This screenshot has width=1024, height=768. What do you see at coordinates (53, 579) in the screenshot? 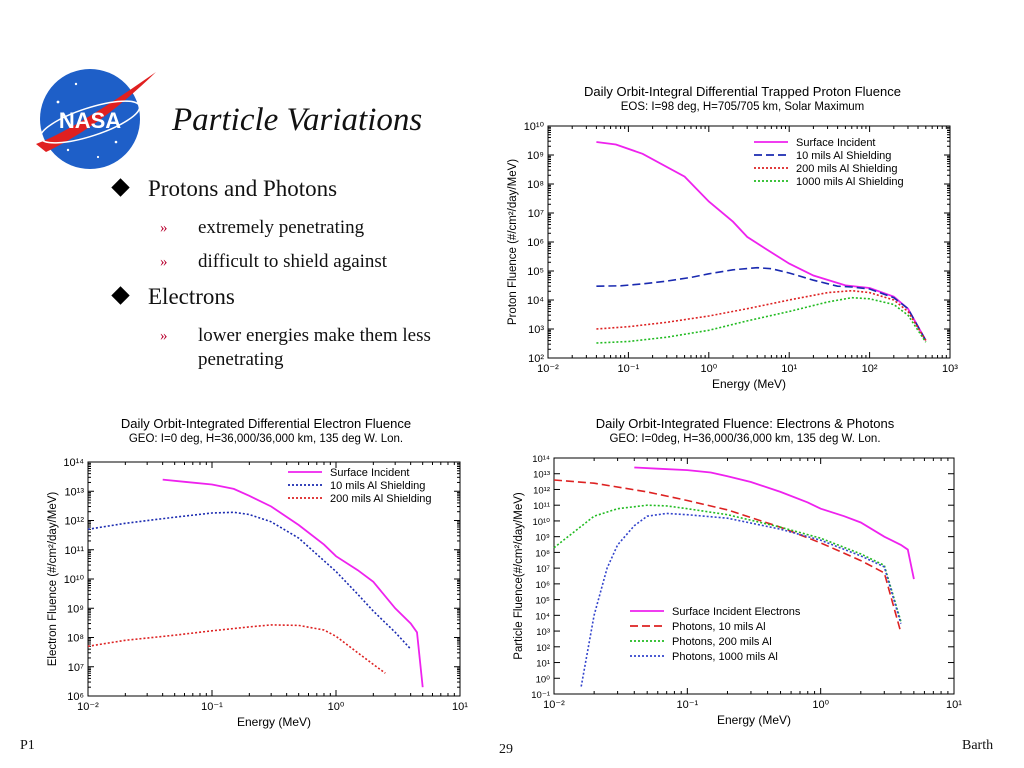
I see `y-axis-label: Electron Fluence (#/cm²/day/MeV)` at bounding box center [53, 579].